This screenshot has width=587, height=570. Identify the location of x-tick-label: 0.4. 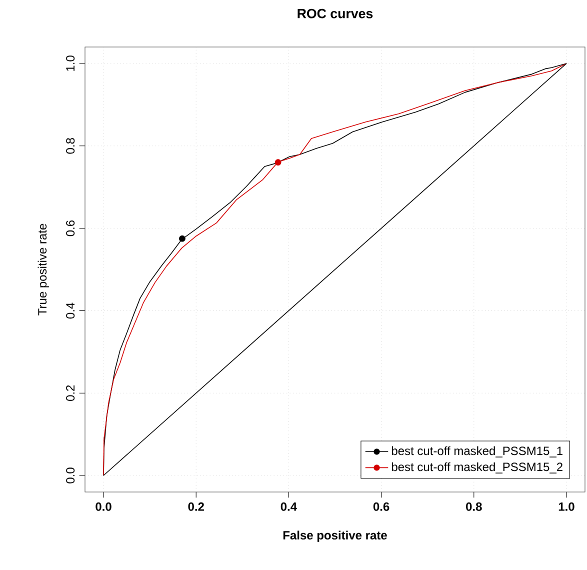
(288, 506).